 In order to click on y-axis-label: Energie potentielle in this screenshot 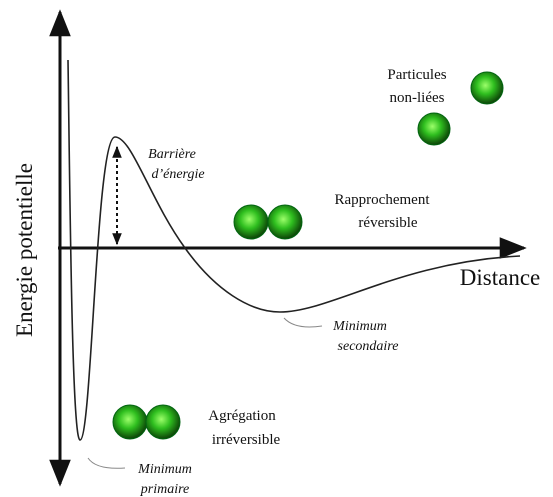, I will do `click(24, 250)`.